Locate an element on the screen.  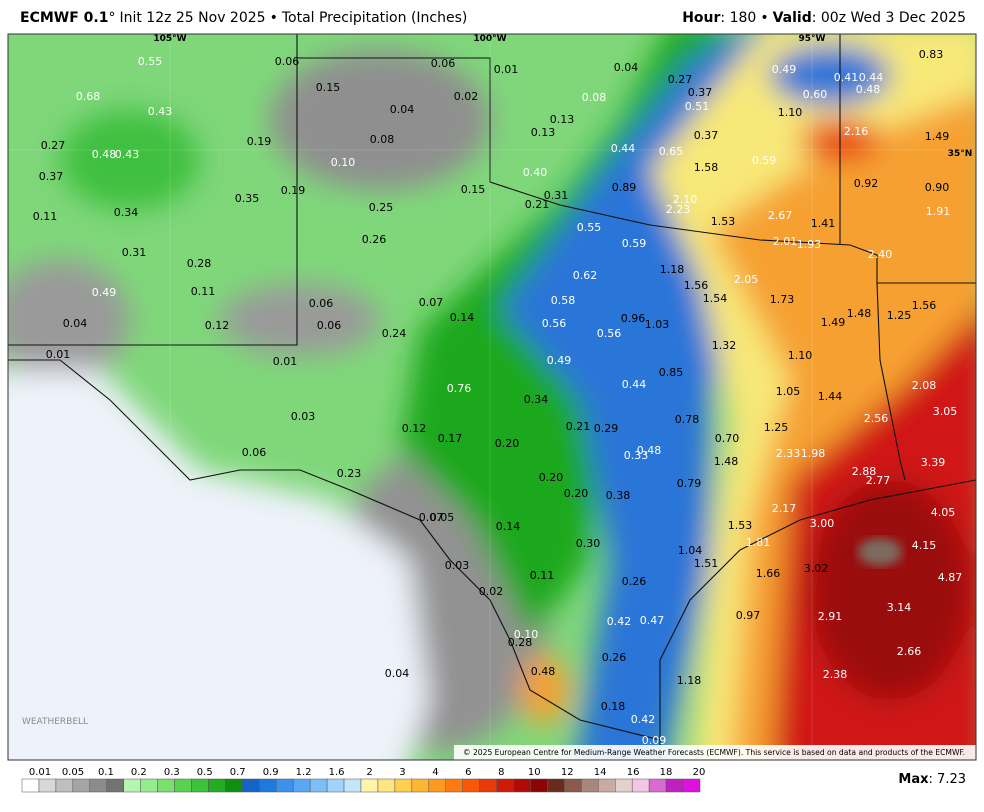
precip-label: 2.08 is located at coordinates (924, 385).